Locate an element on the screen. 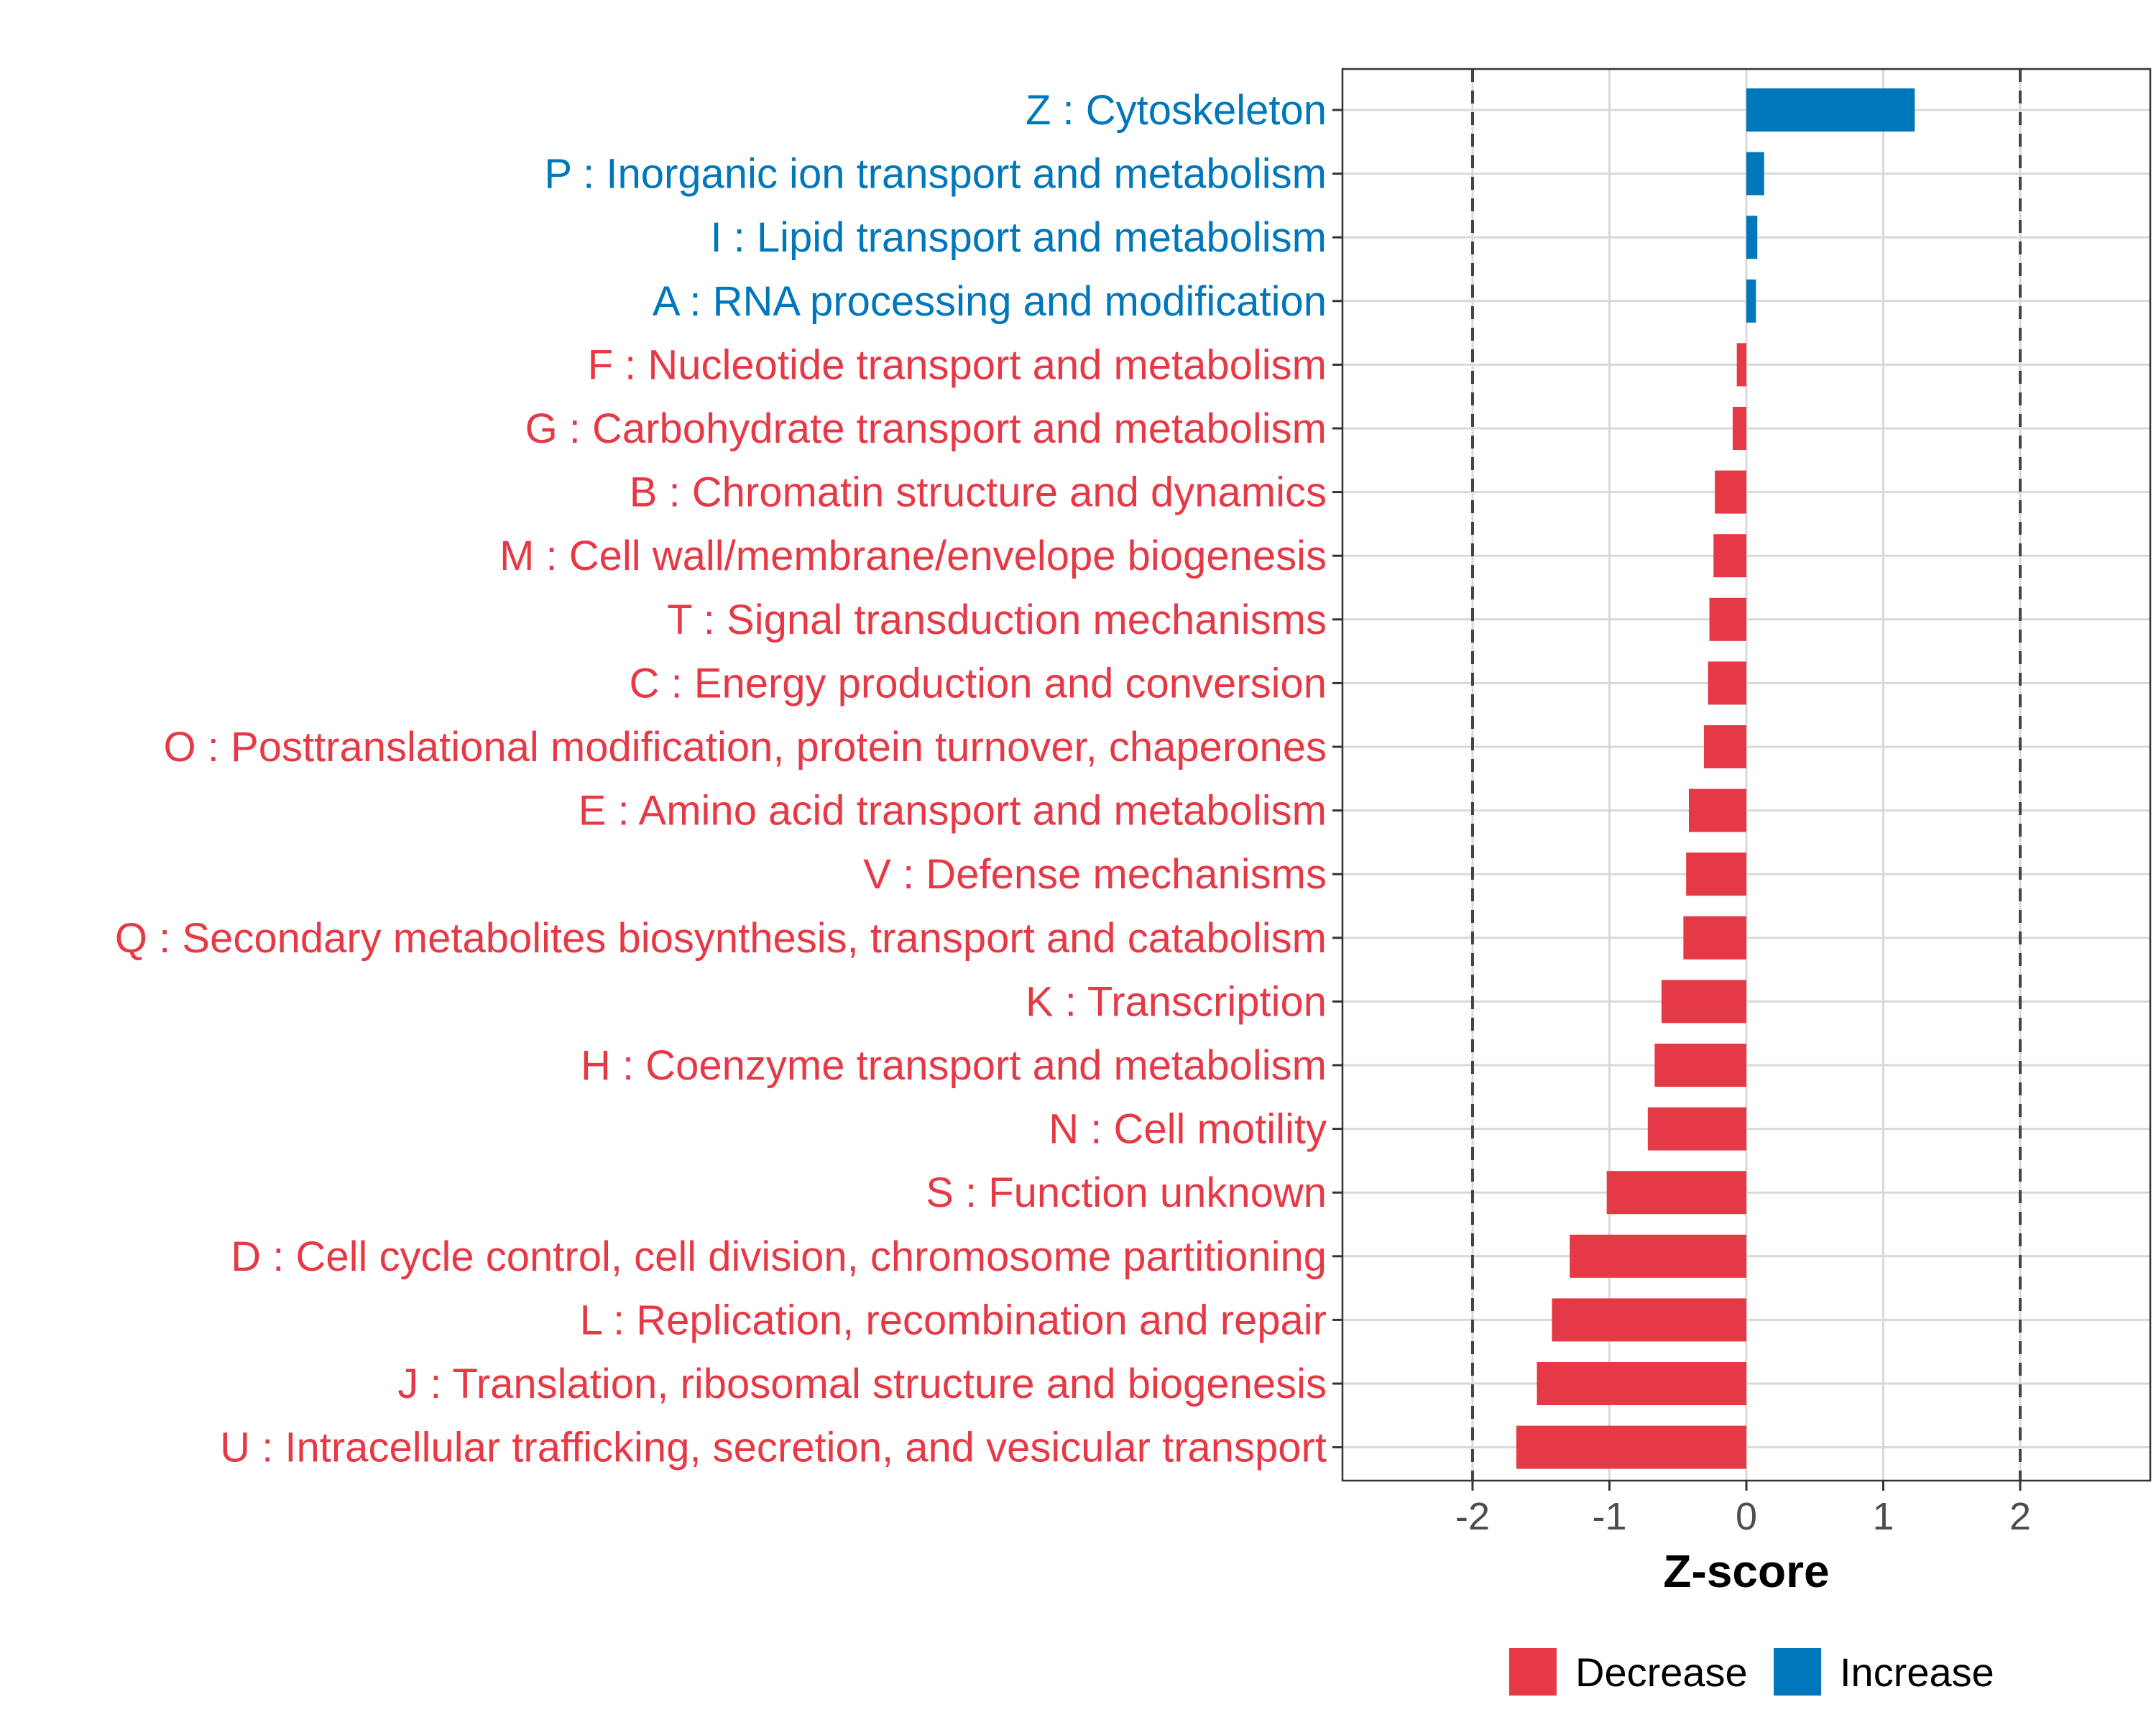 This screenshot has width=2156, height=1725. category-label-2: I : Lipid transport and metabolism is located at coordinates (1018, 237).